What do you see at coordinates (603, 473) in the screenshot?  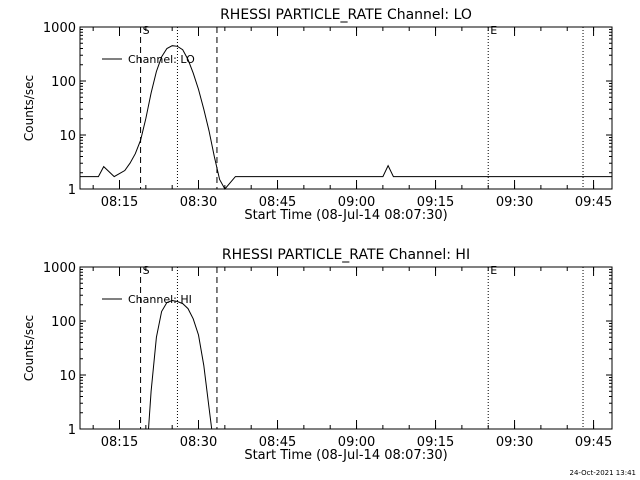 I see `footer-timestamp: 24-Oct-2021 13:41` at bounding box center [603, 473].